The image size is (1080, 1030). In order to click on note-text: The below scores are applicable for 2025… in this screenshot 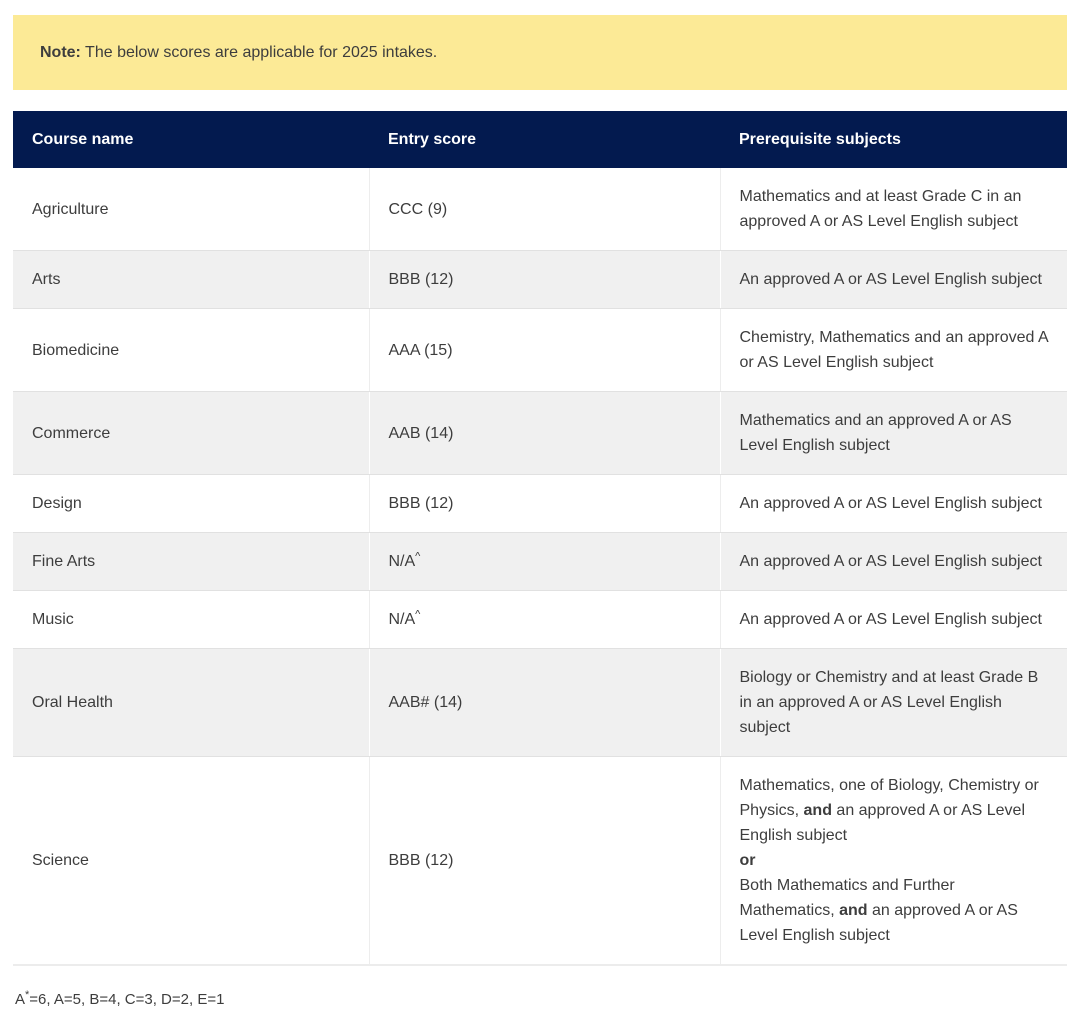, I will do `click(261, 52)`.